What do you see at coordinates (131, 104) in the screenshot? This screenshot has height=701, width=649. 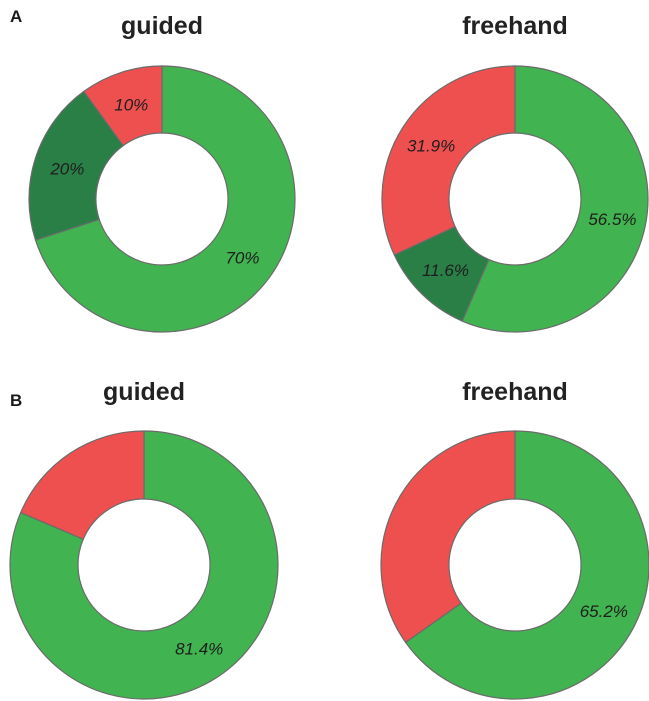 I see `slice-label-a-guided-2: 10%` at bounding box center [131, 104].